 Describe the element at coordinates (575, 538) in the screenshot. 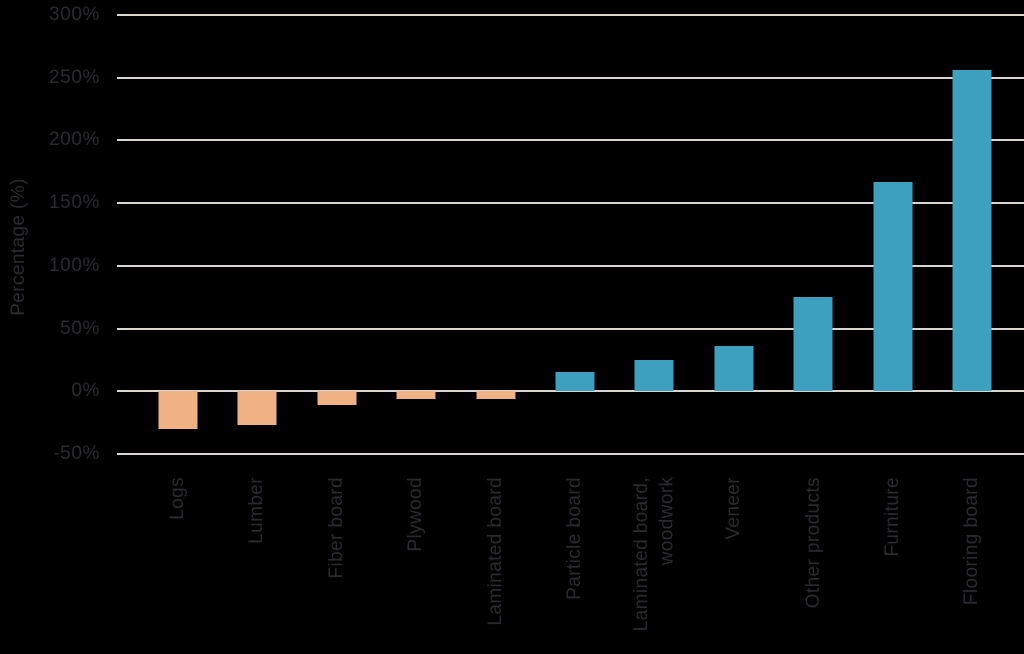

I see `x-axis-label: Particle board` at that location.